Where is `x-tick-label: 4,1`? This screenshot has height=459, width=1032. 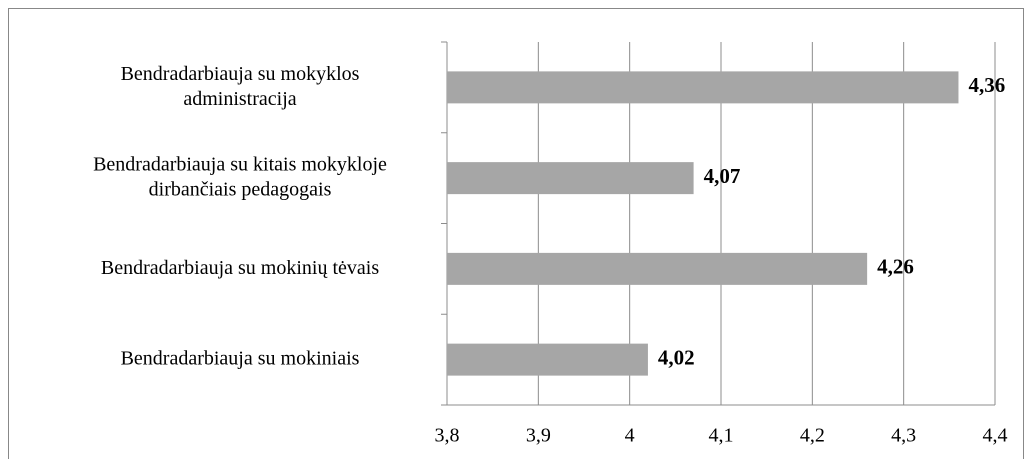 x-tick-label: 4,1 is located at coordinates (721, 436).